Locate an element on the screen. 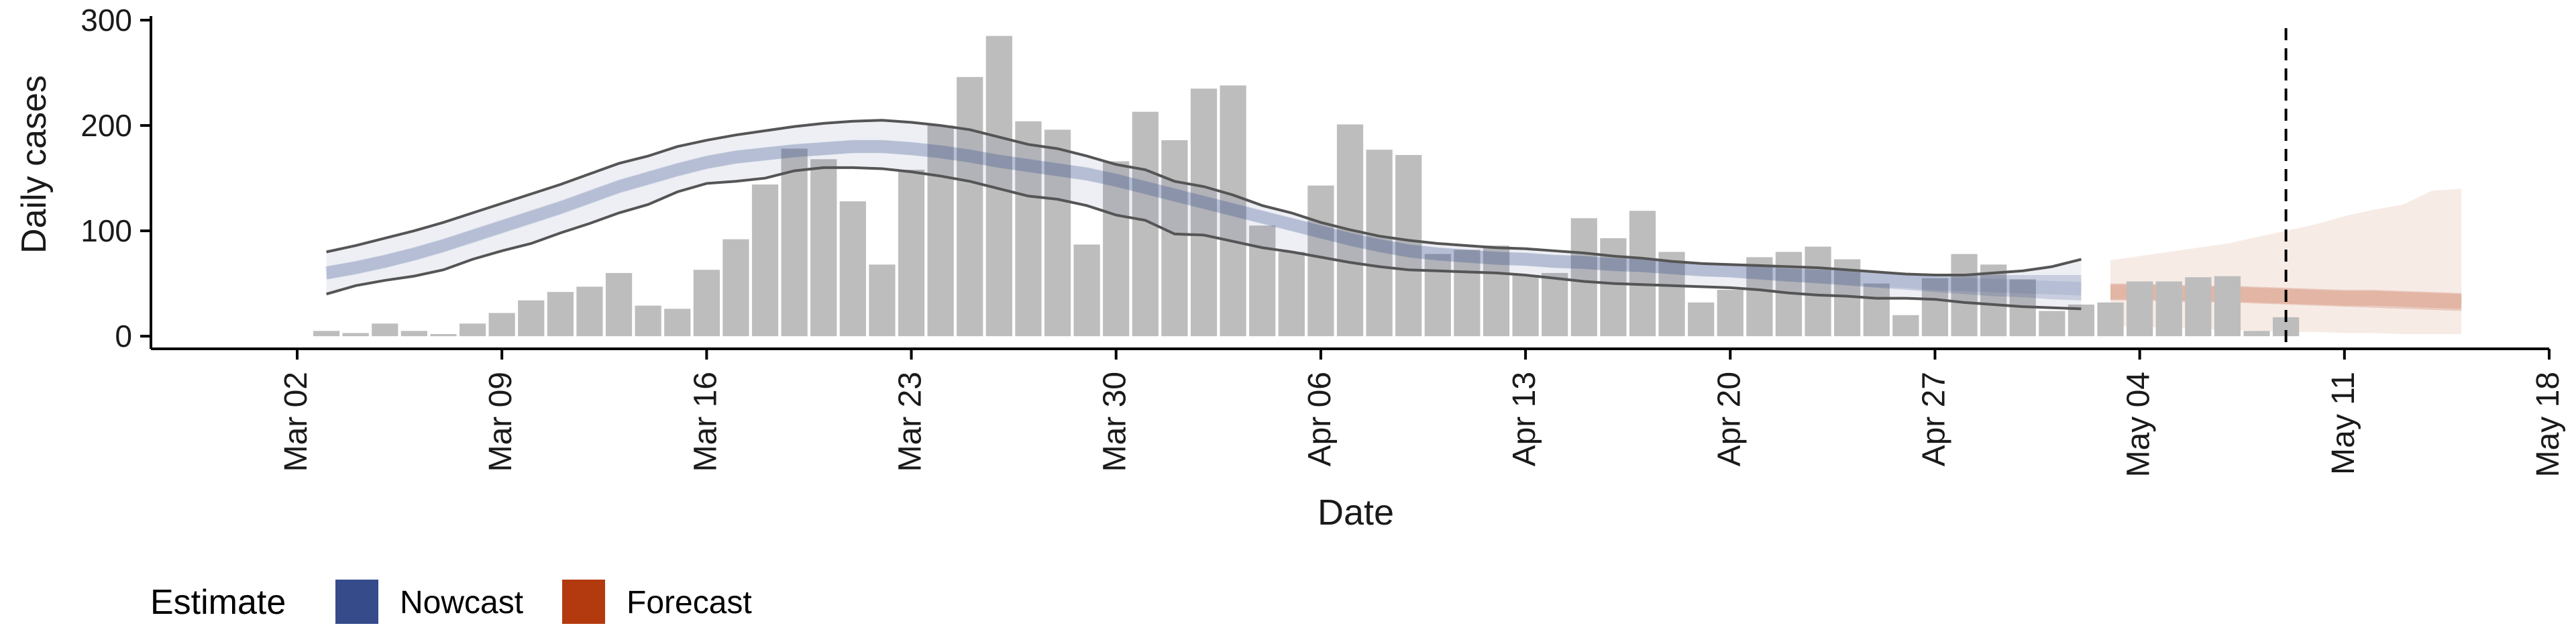 The image size is (2576, 644). x-tick-label: Mar 30 is located at coordinates (1115, 422).